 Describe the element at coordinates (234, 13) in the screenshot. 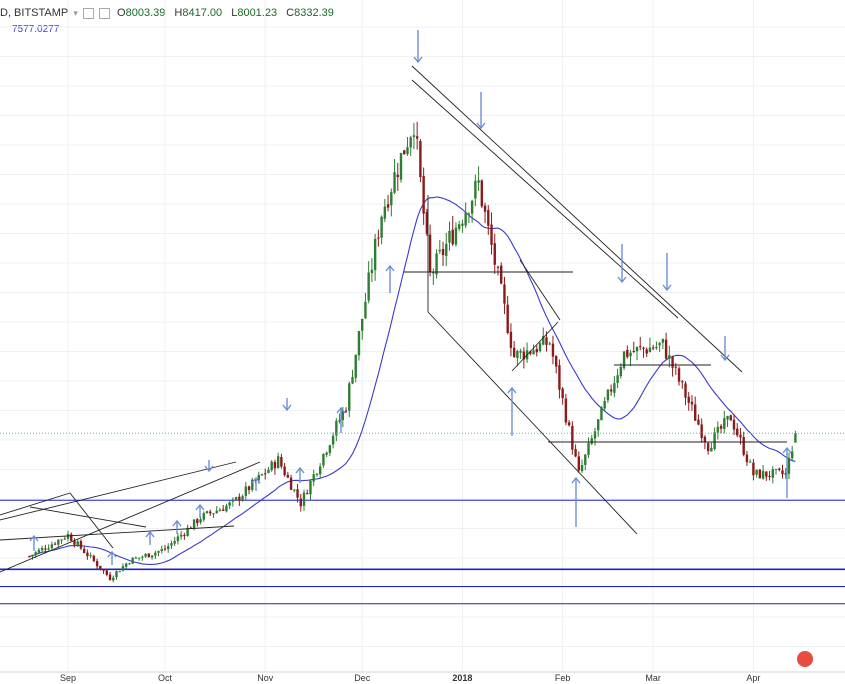

I see `low-label: L` at that location.